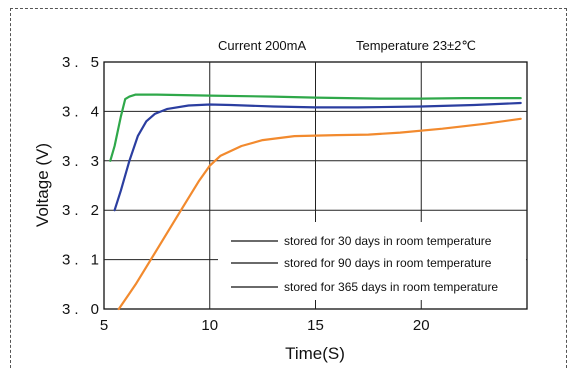  Describe the element at coordinates (82, 62) in the screenshot. I see `y-tick-label: 3. 5` at that location.